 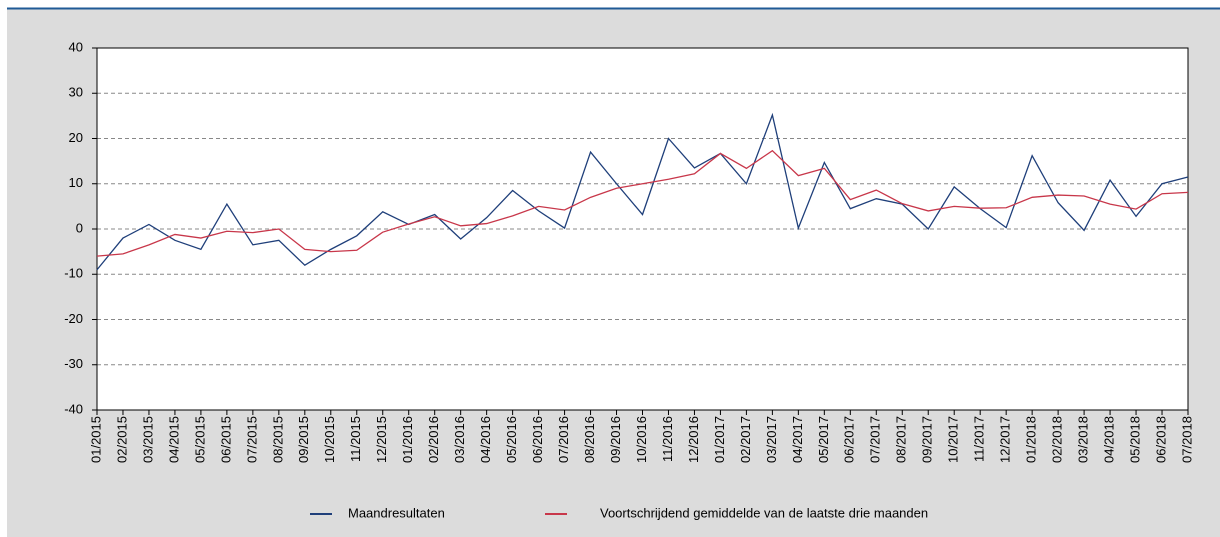 What do you see at coordinates (73, 408) in the screenshot?
I see `y-tick-label: -40` at bounding box center [73, 408].